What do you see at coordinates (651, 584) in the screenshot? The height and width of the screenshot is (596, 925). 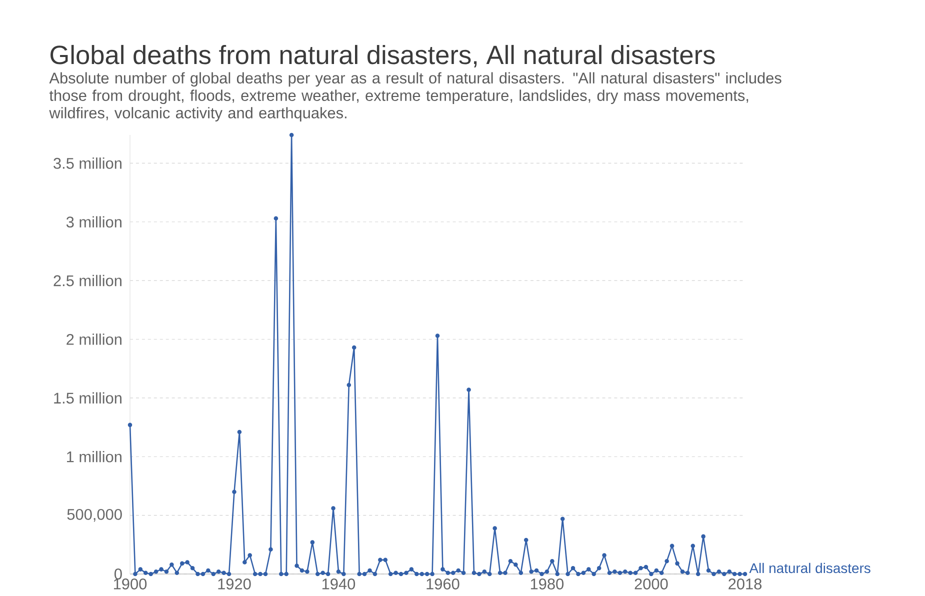 I see `x-tick-label: 2000` at bounding box center [651, 584].